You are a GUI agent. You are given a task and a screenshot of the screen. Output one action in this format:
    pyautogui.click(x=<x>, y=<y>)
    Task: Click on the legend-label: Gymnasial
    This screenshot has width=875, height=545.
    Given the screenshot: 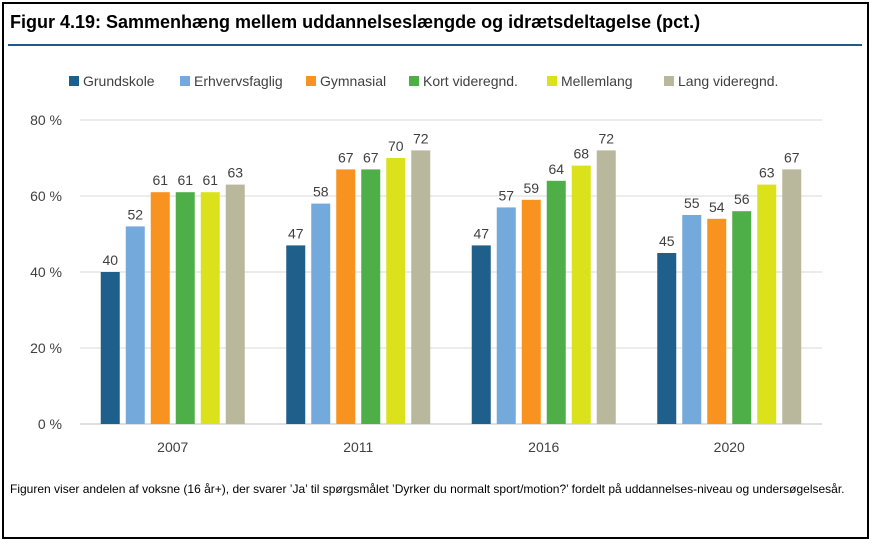 What is the action you would take?
    pyautogui.click(x=353, y=81)
    